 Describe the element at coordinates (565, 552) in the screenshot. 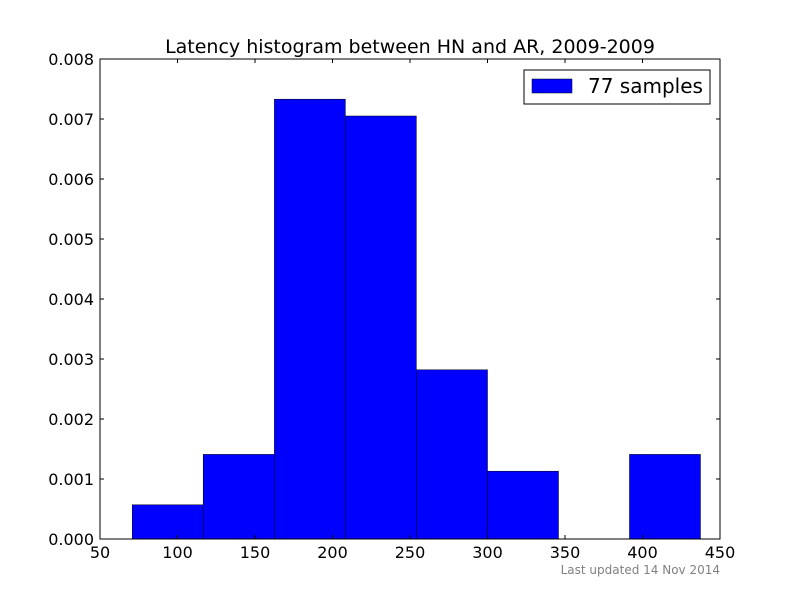

I see `x-tick-label: 350` at that location.